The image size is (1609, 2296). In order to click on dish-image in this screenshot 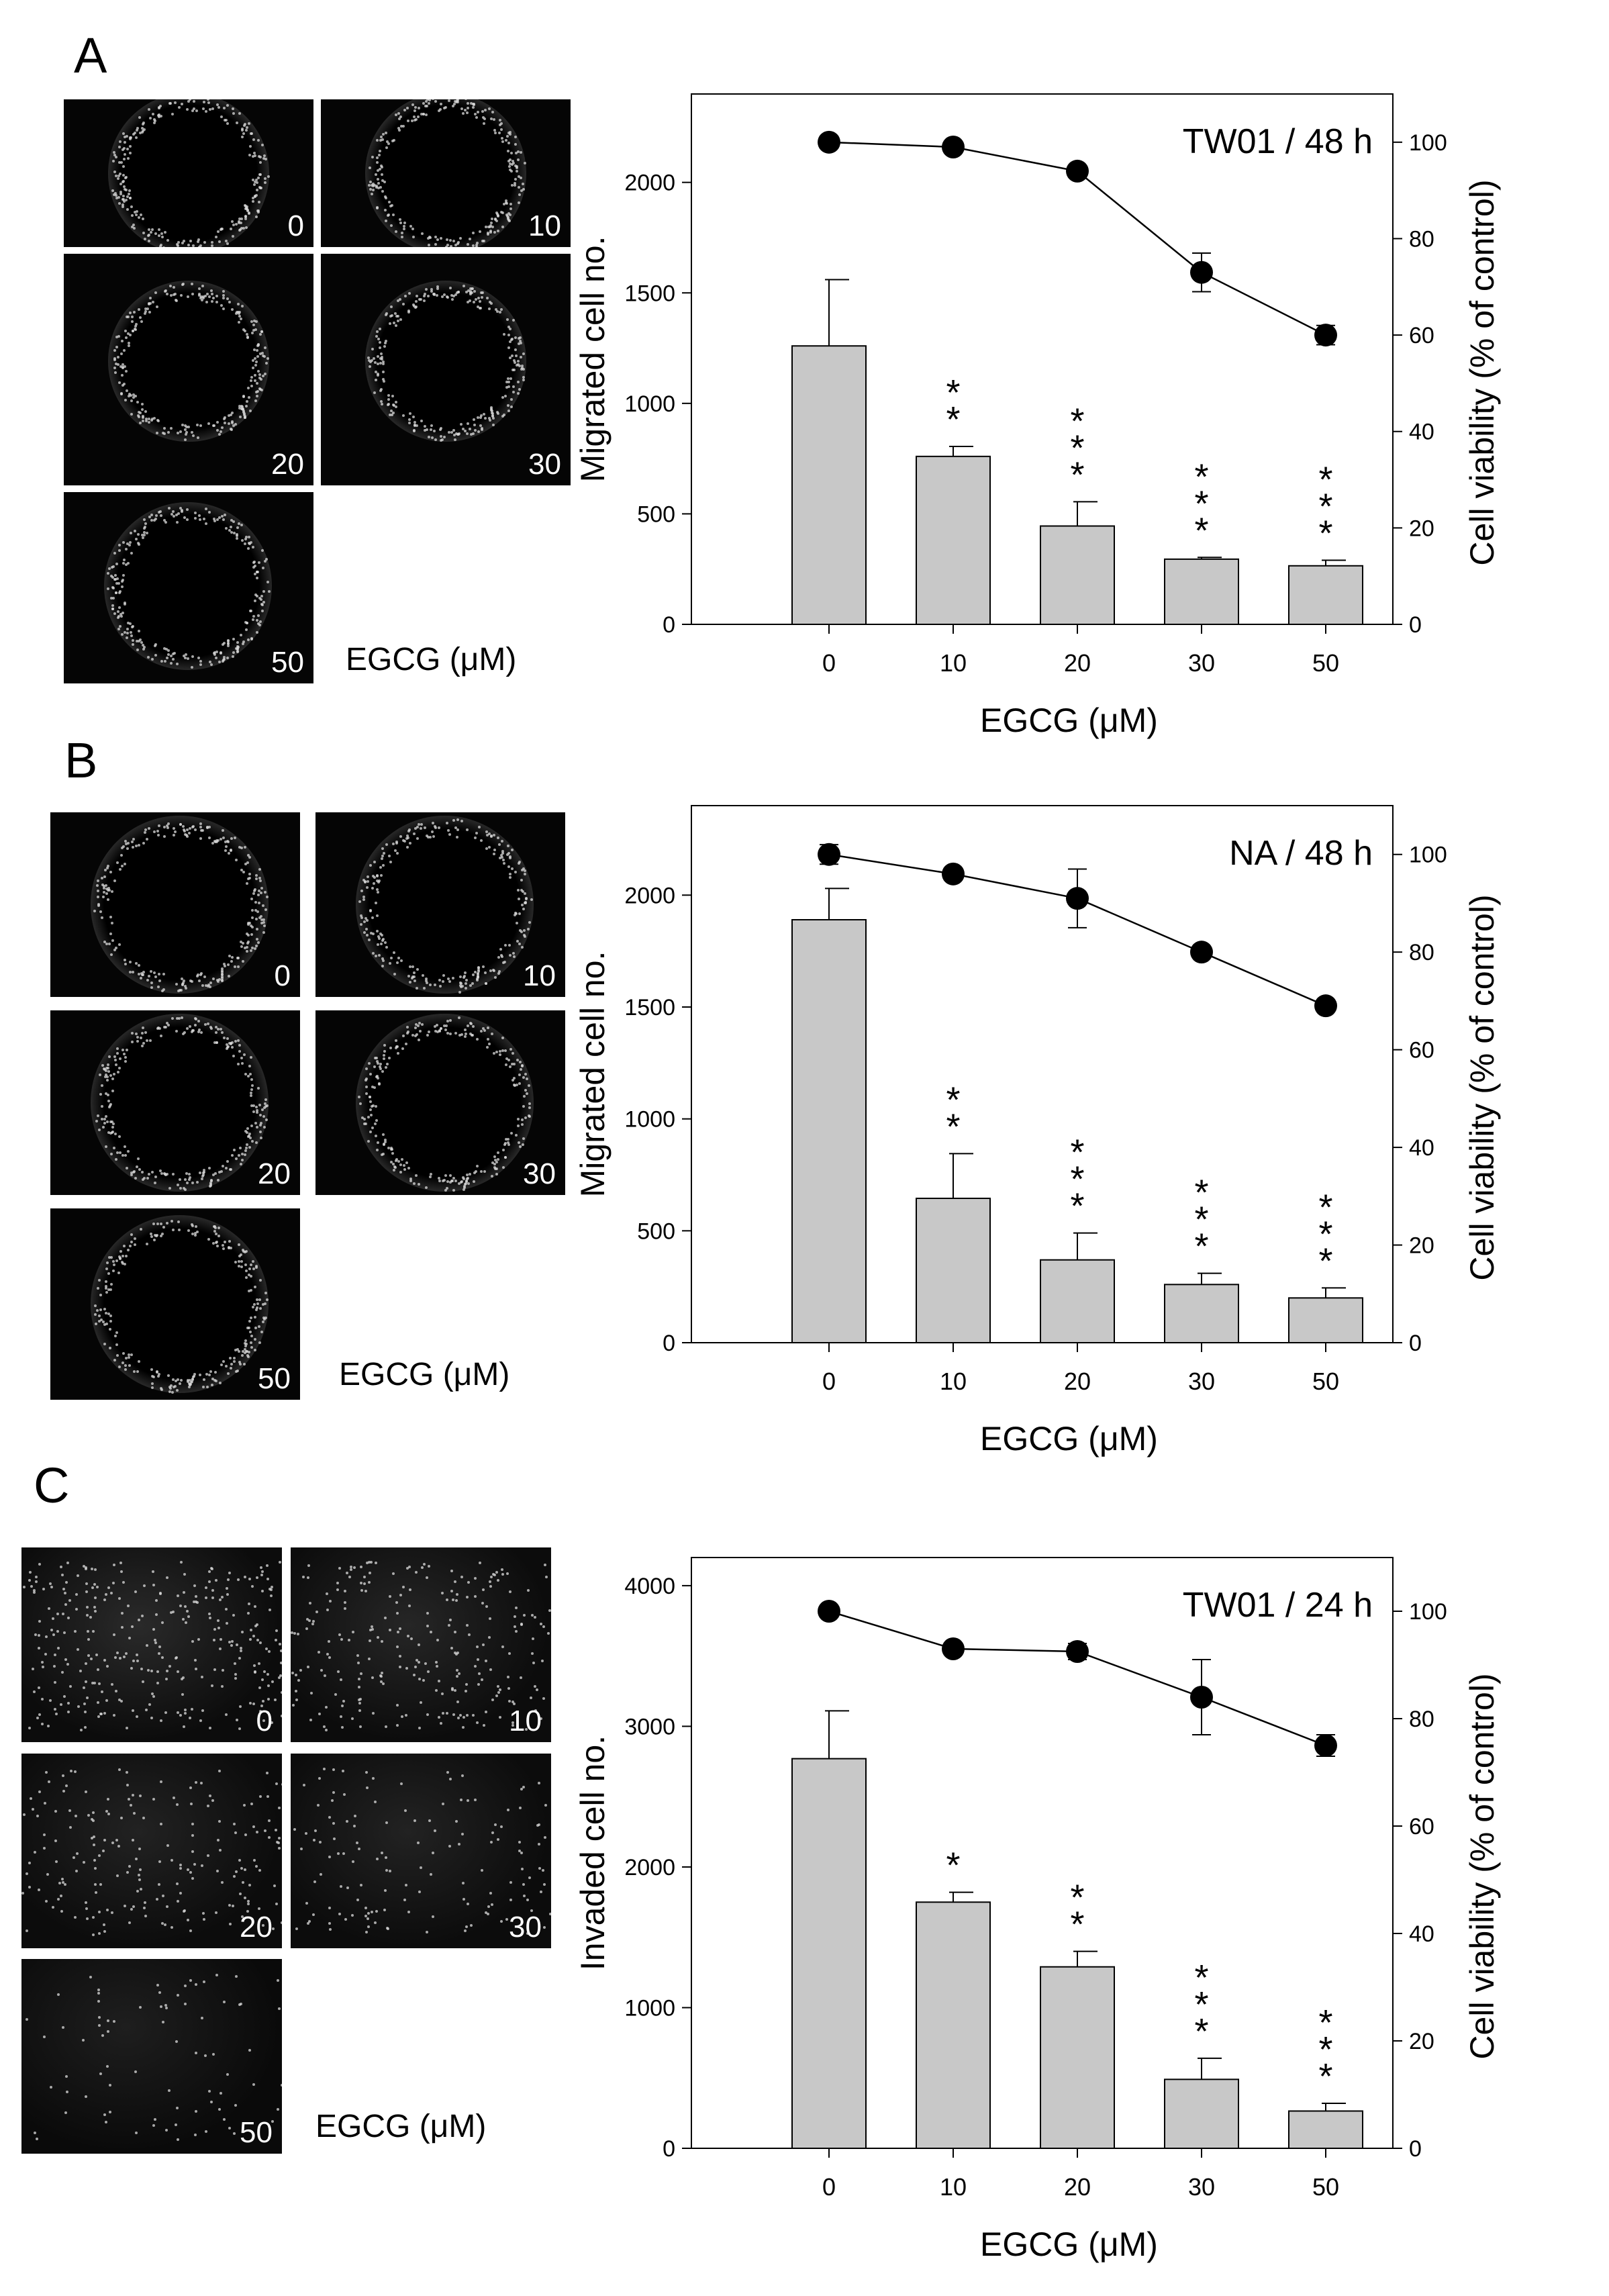, I will do `click(188, 586)`.